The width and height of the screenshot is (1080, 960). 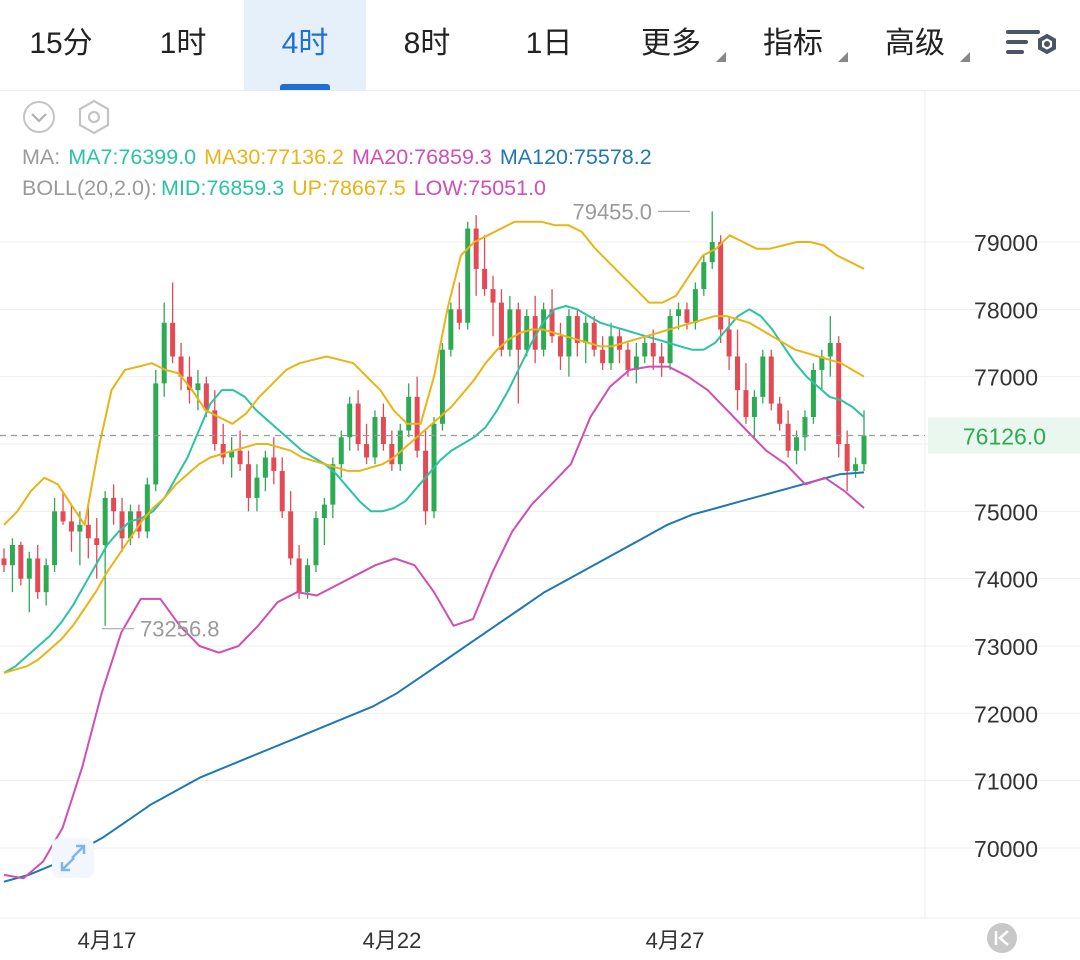 What do you see at coordinates (73, 858) in the screenshot?
I see `expand-arrows-icon` at bounding box center [73, 858].